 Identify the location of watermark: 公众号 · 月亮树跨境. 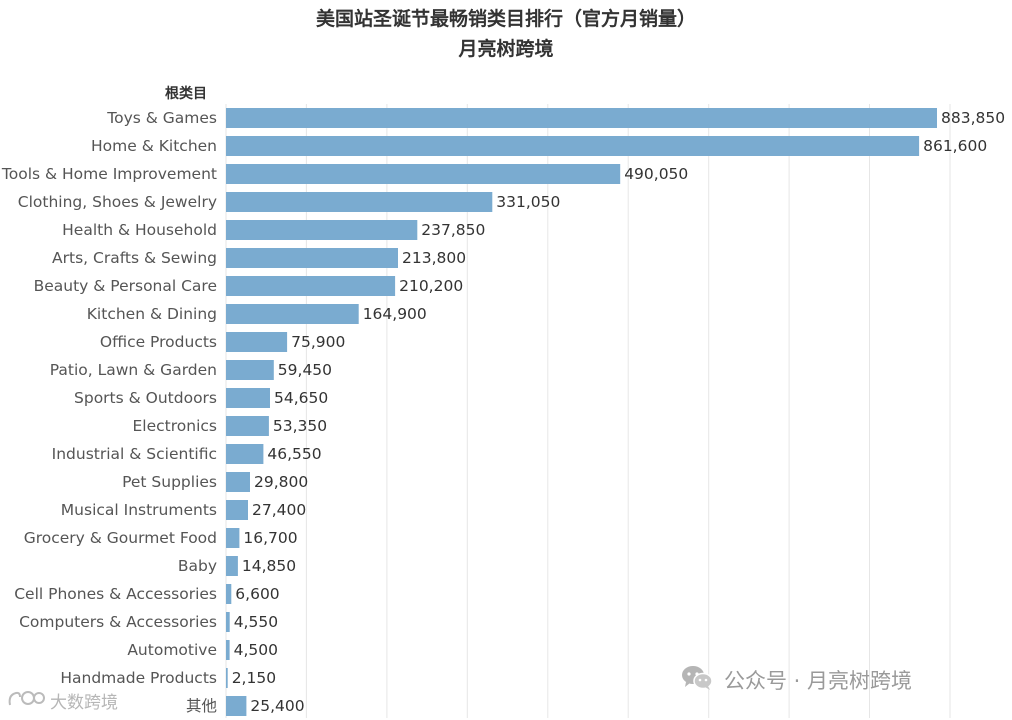
(796, 680).